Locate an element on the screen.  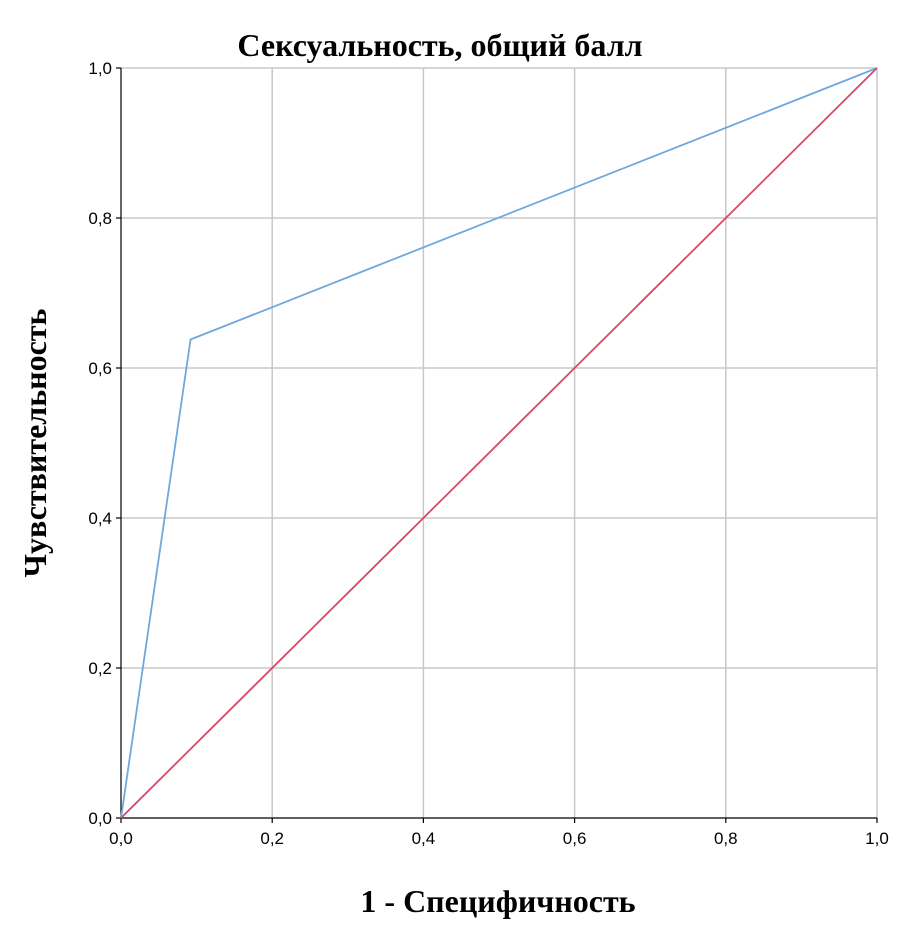
chart-title: Сексуальность, общий балл is located at coordinates (439, 45).